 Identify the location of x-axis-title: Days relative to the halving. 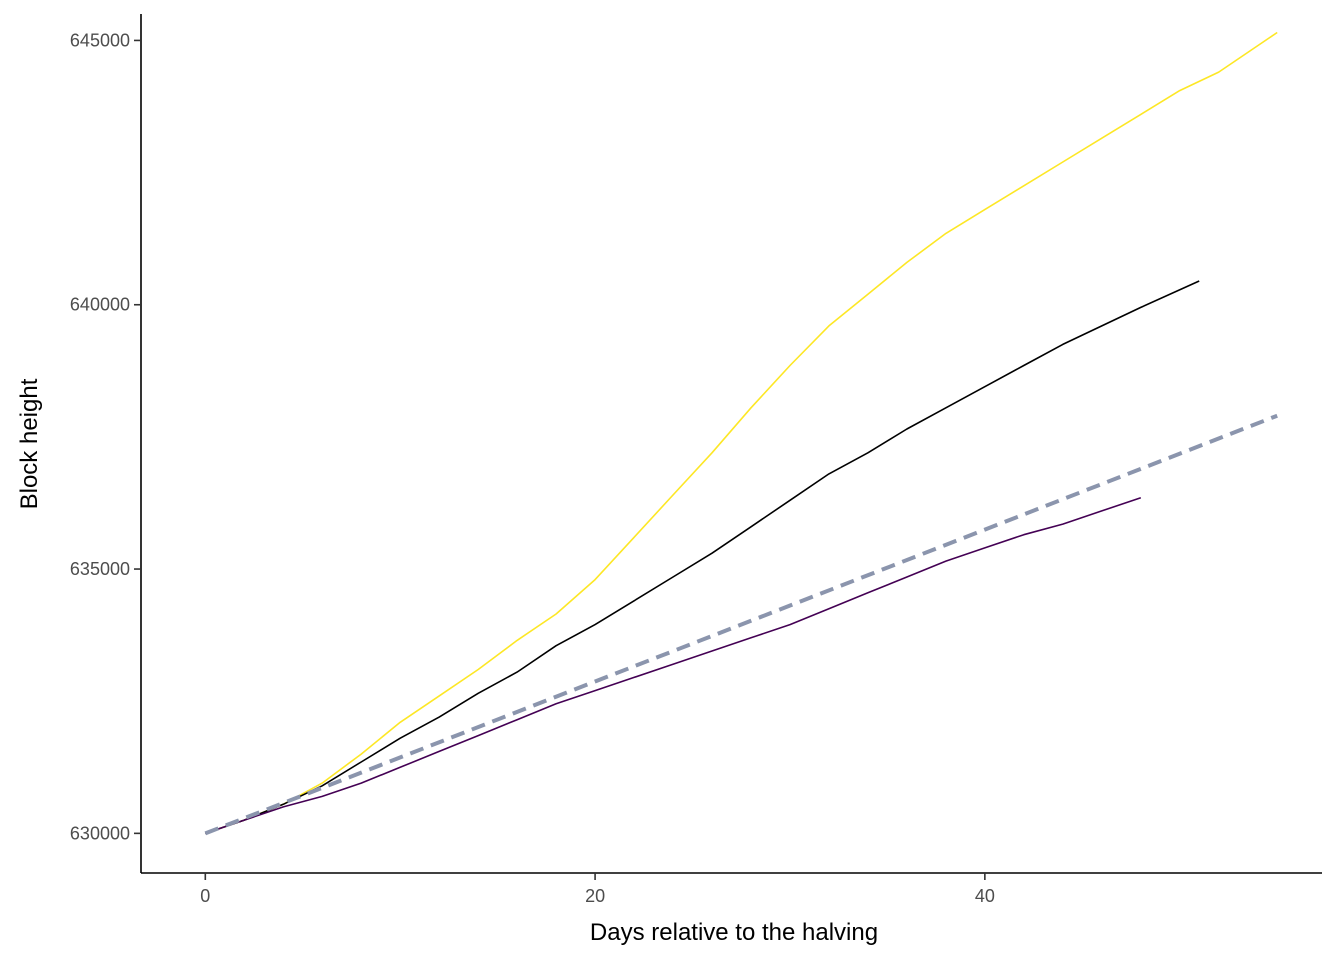
(734, 932).